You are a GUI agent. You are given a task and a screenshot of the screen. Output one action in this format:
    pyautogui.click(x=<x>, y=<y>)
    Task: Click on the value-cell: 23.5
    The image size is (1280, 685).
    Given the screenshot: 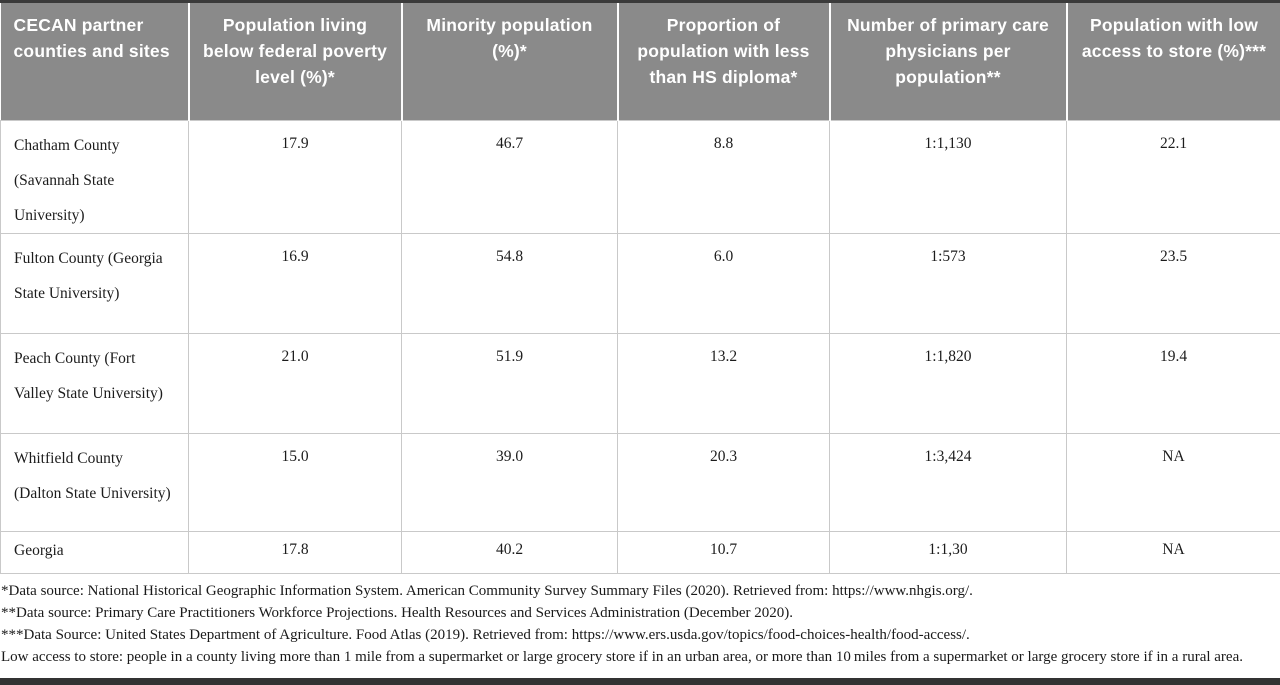 What is the action you would take?
    pyautogui.click(x=1173, y=283)
    